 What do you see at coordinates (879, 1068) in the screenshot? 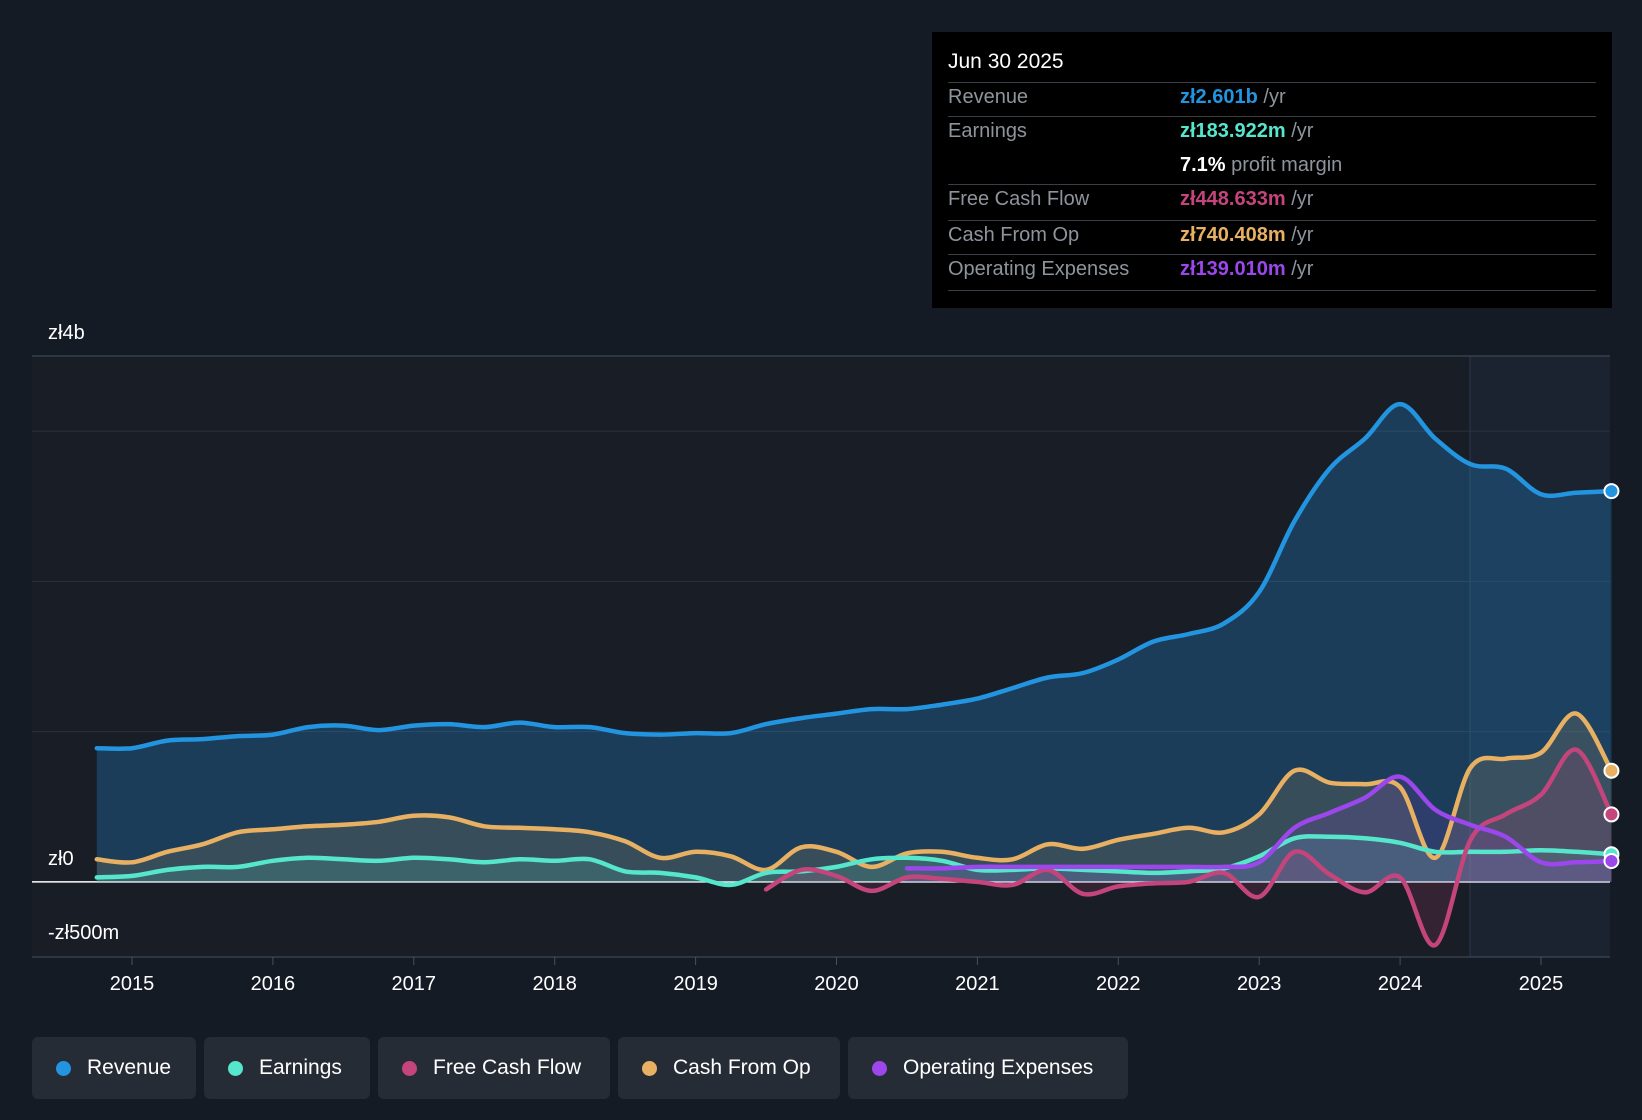
I see `opex-dot-icon` at bounding box center [879, 1068].